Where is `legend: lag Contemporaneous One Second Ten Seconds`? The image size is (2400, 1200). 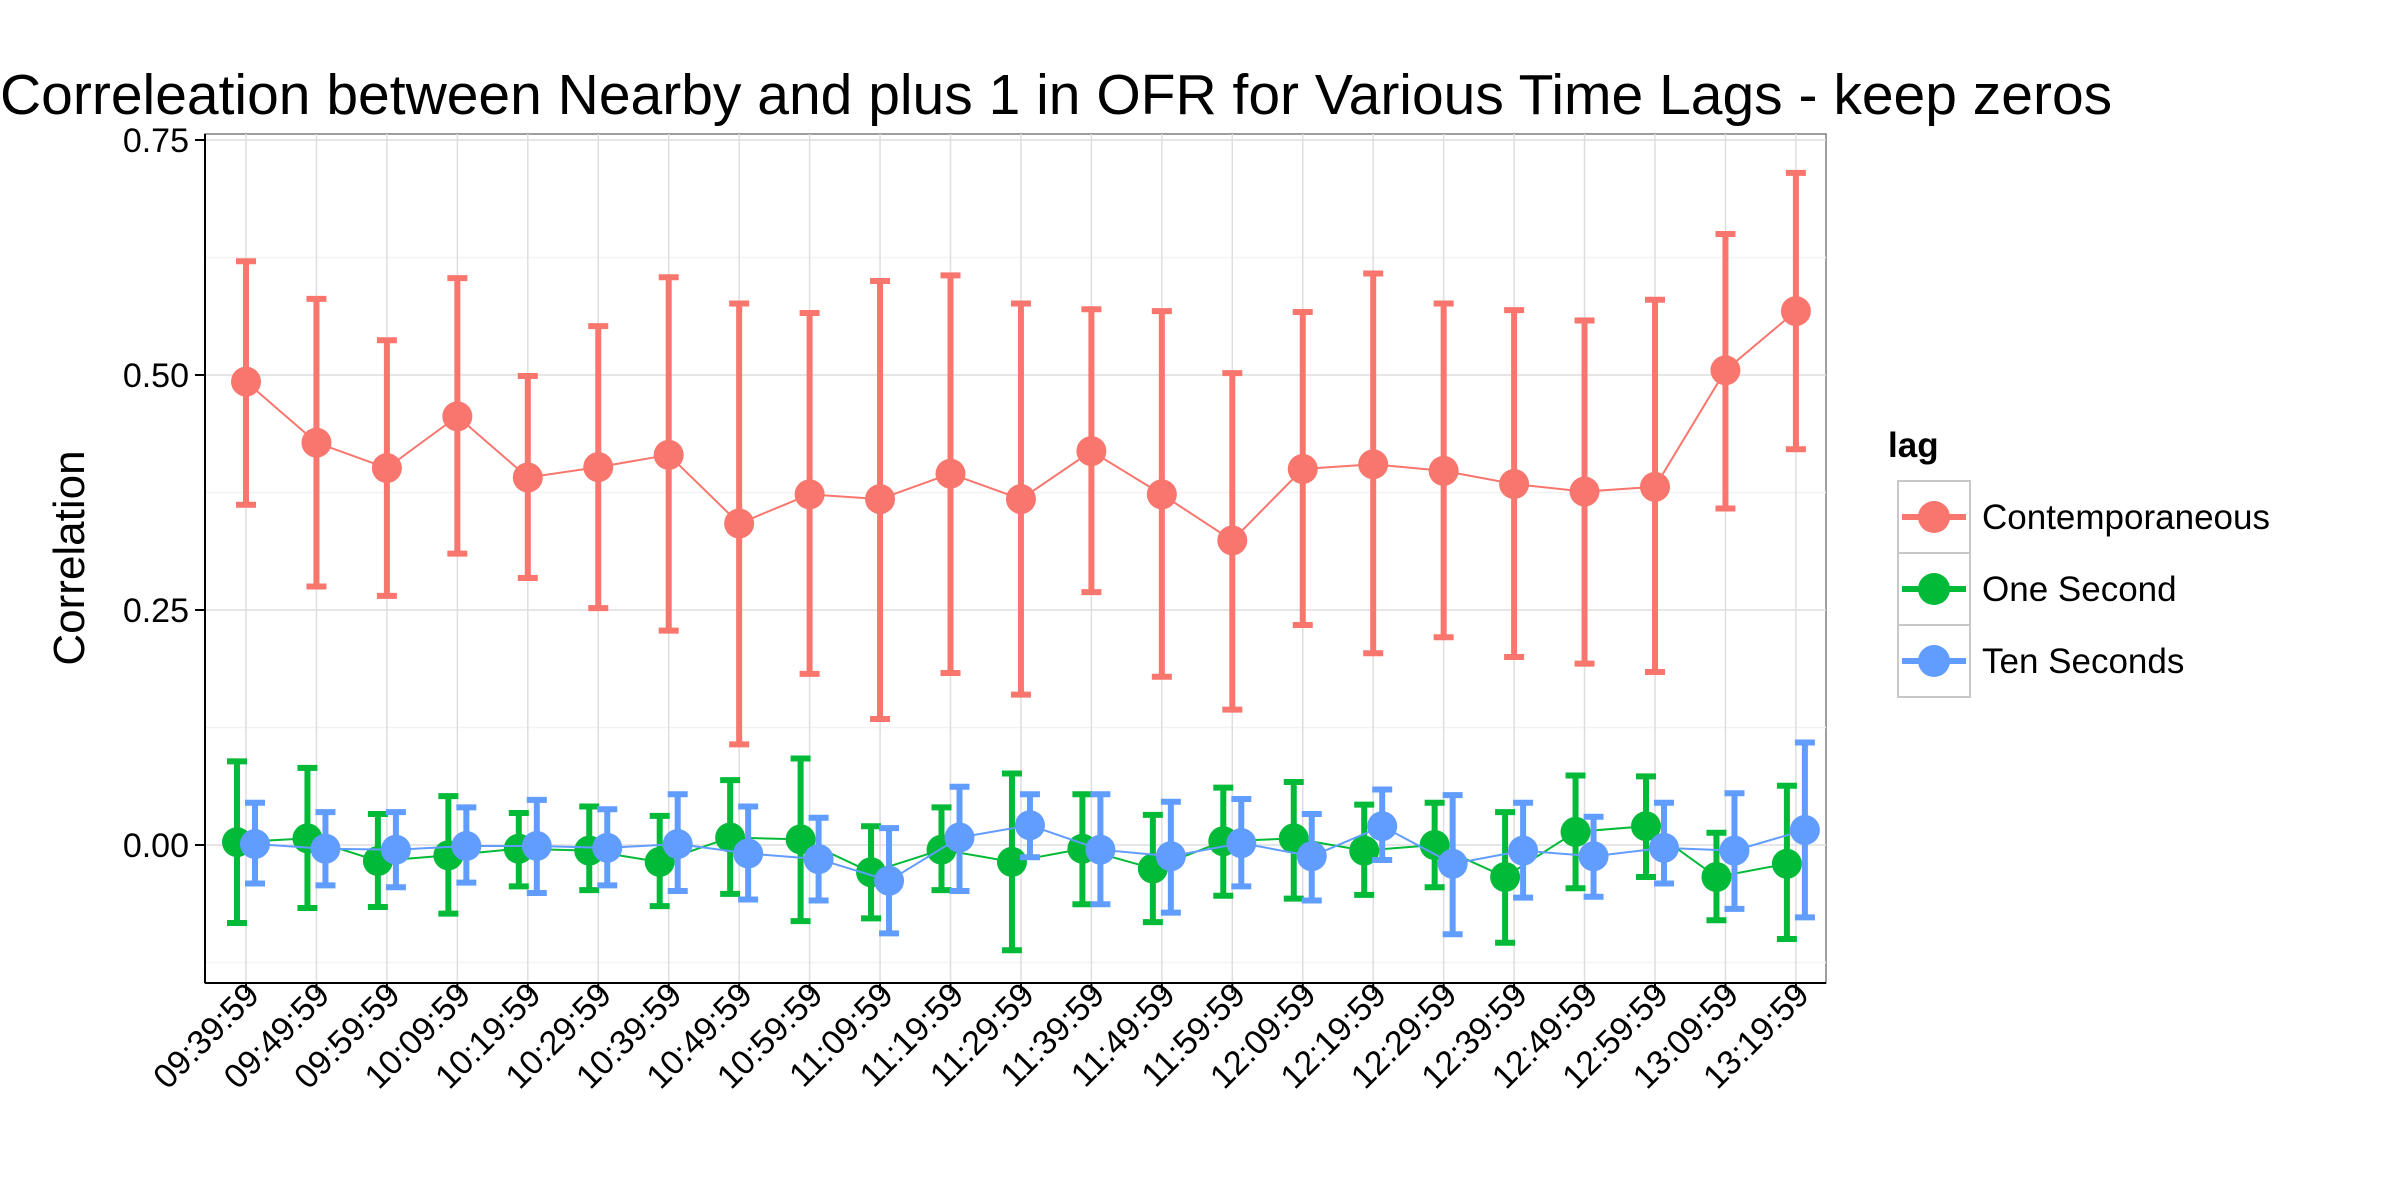
legend: lag Contemporaneous One Second Ten Seconds is located at coordinates (2079, 562).